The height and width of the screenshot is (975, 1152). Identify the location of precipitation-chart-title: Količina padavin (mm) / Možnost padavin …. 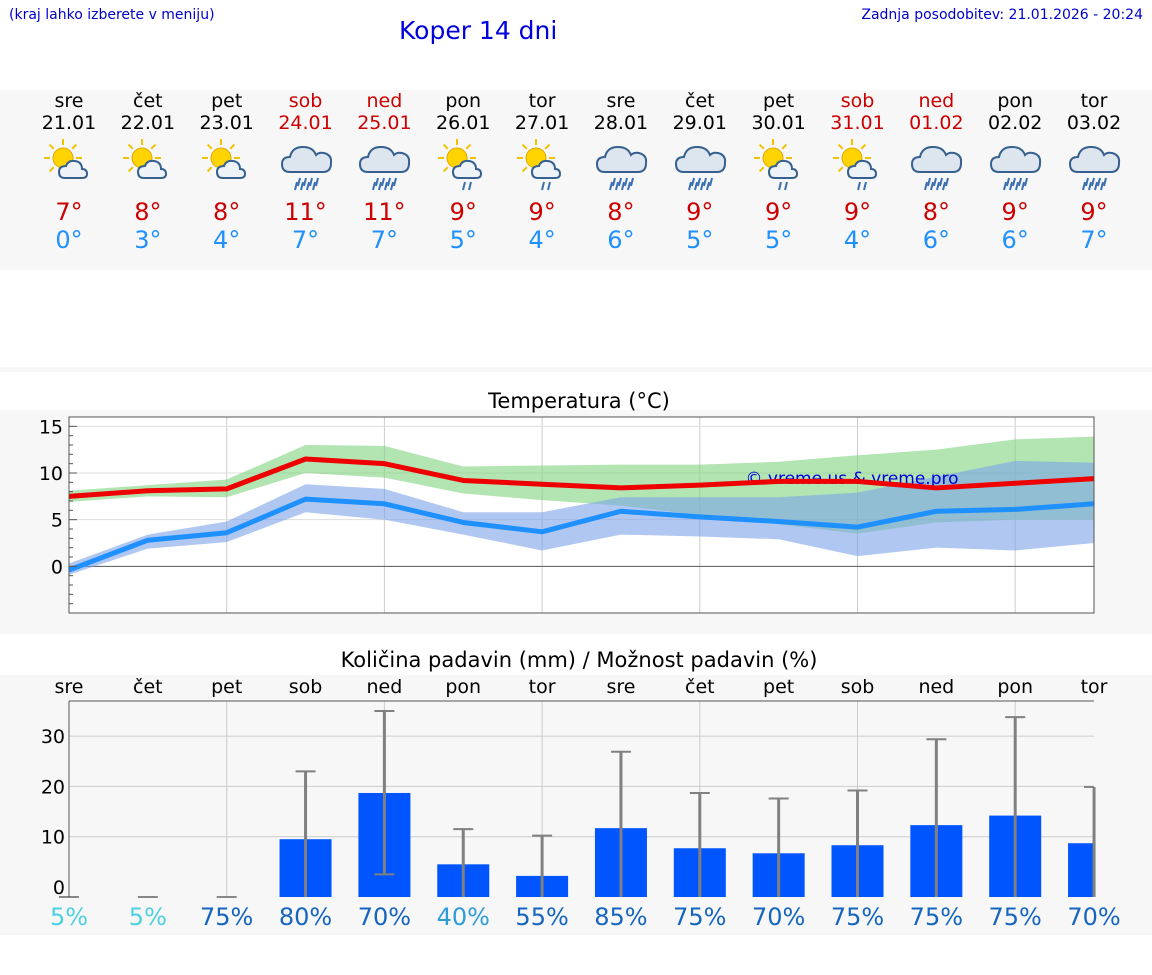
(579, 660).